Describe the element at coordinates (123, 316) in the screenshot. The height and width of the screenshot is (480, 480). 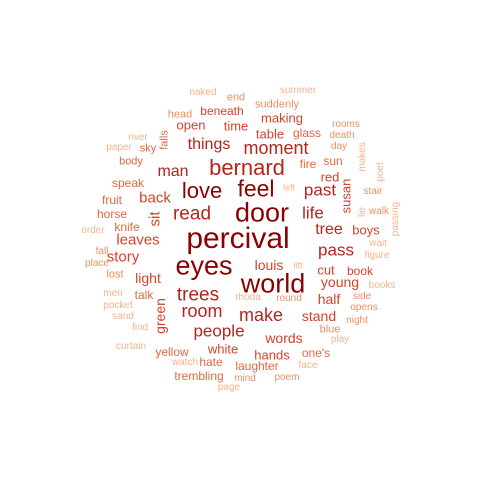
I see `word-sand: sand` at that location.